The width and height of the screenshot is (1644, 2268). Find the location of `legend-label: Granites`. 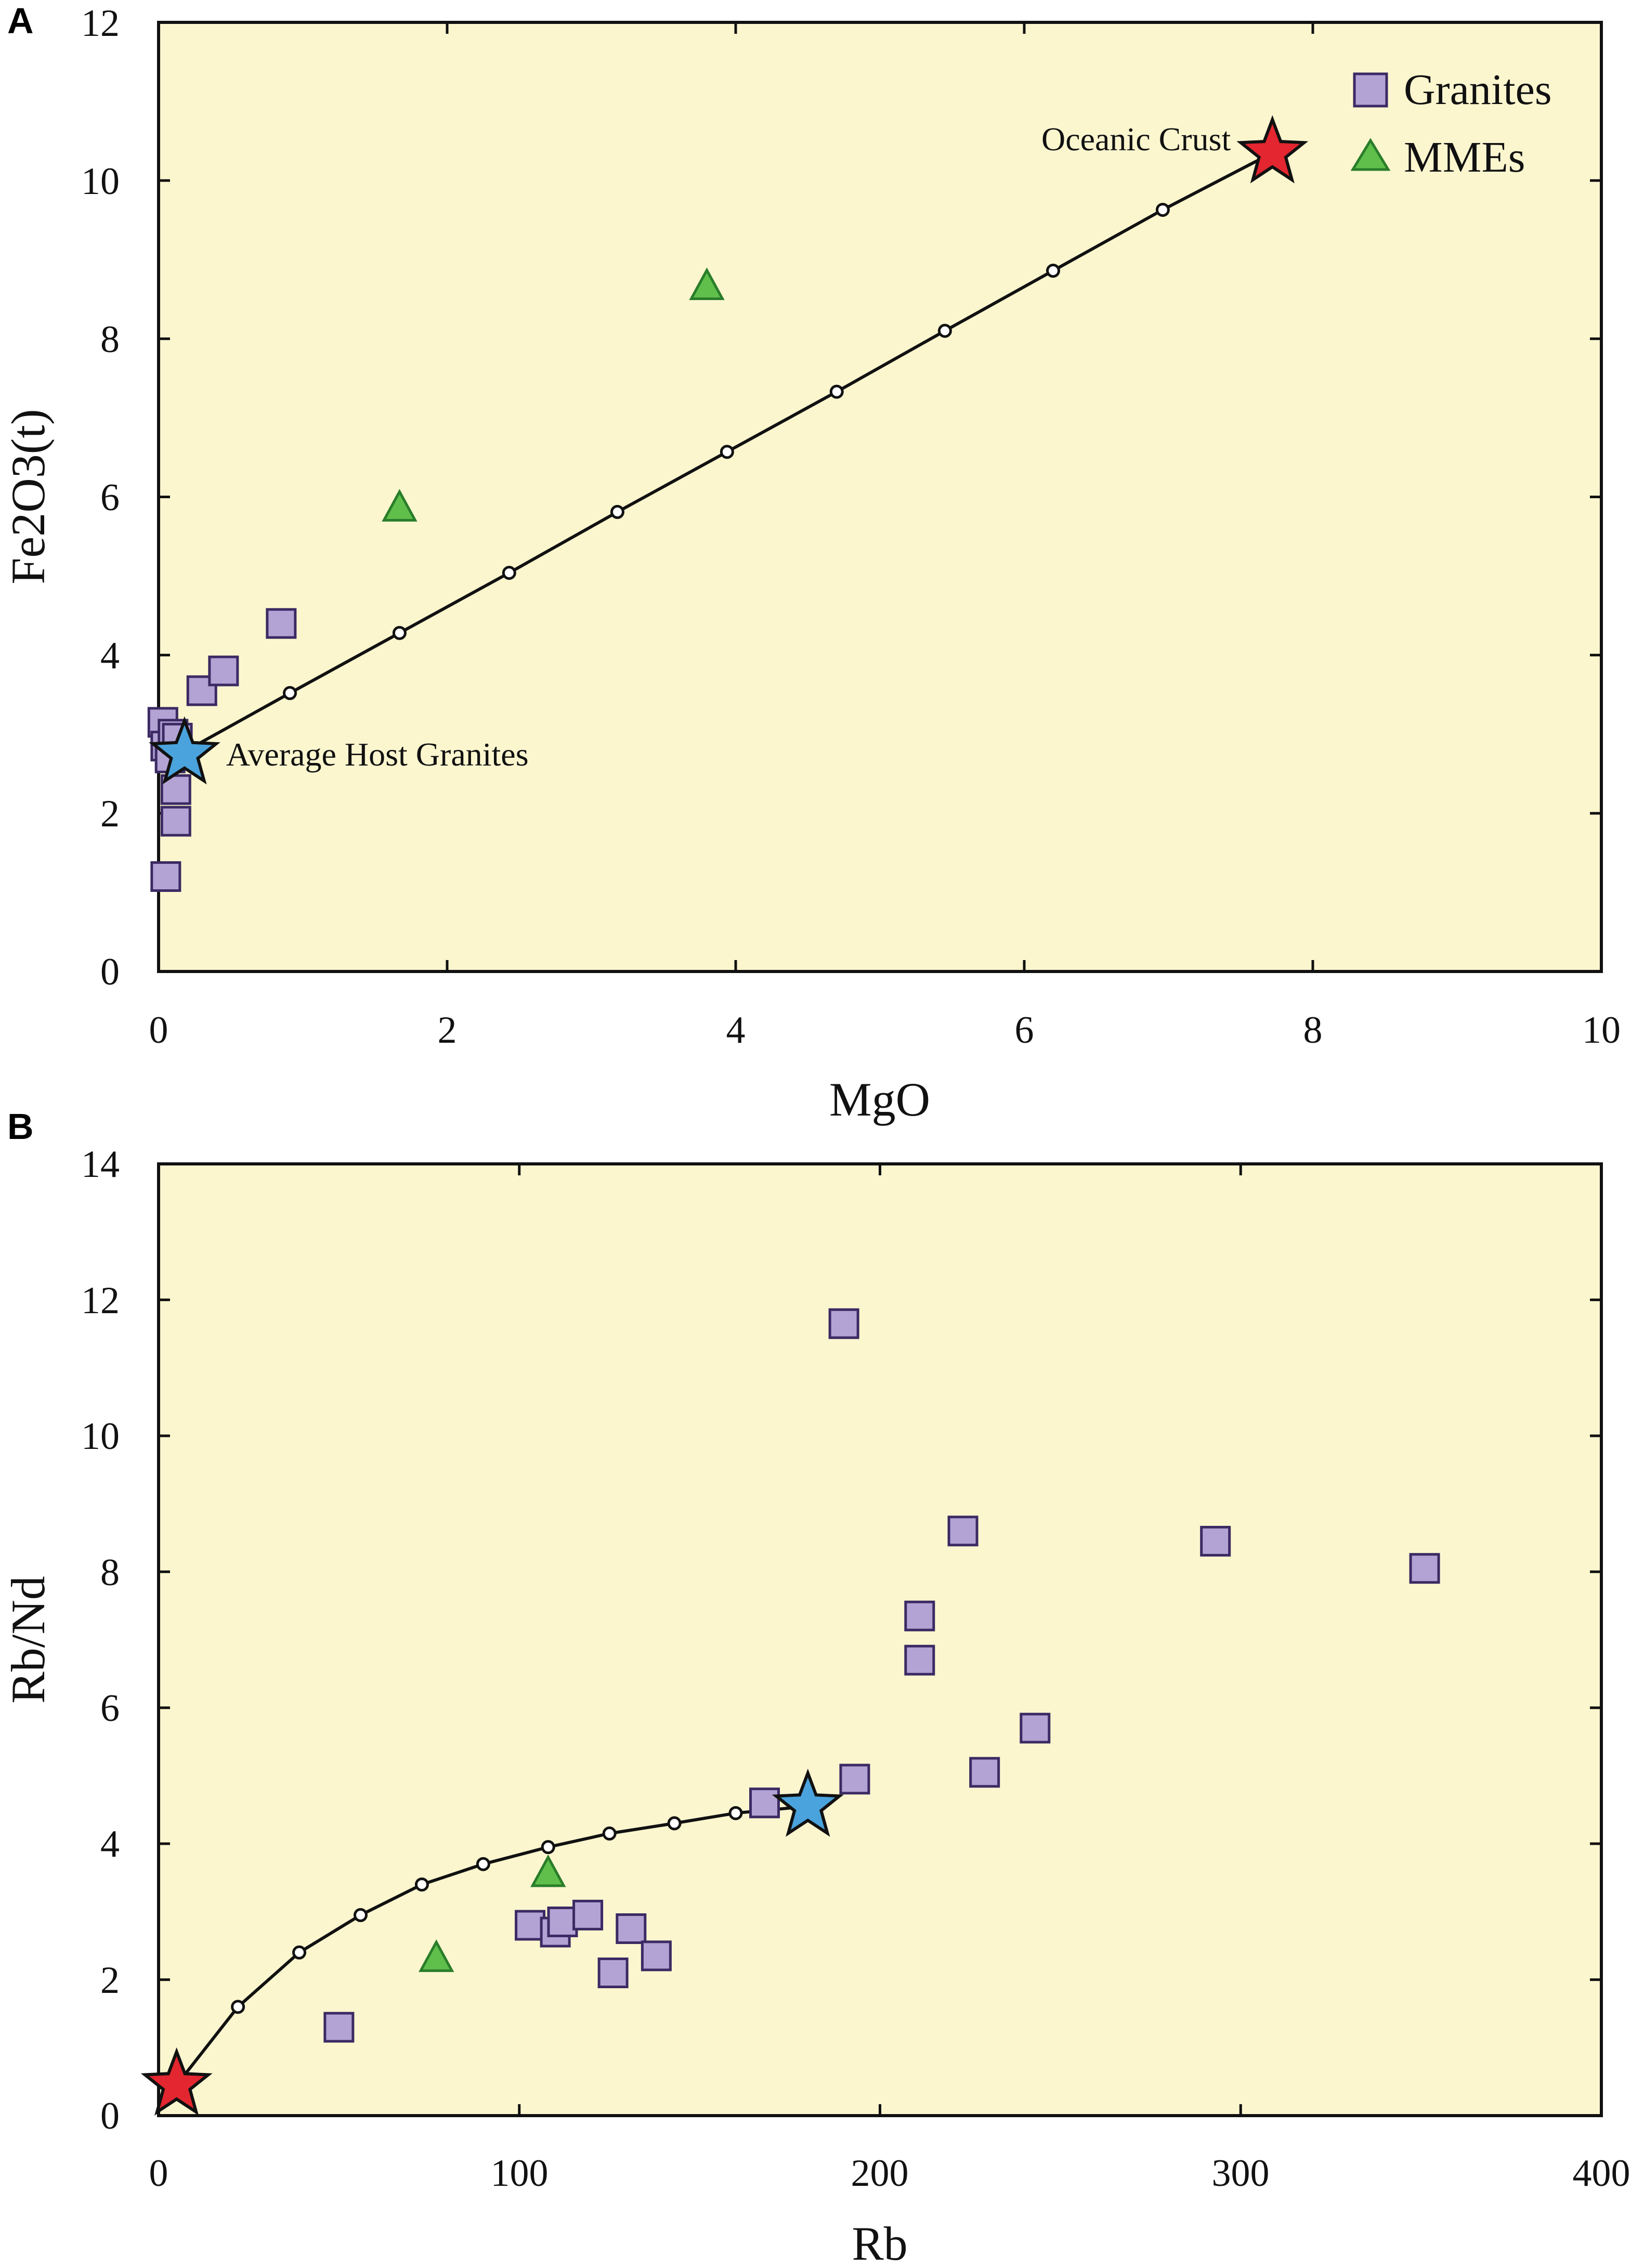

legend-label: Granites is located at coordinates (1478, 90).